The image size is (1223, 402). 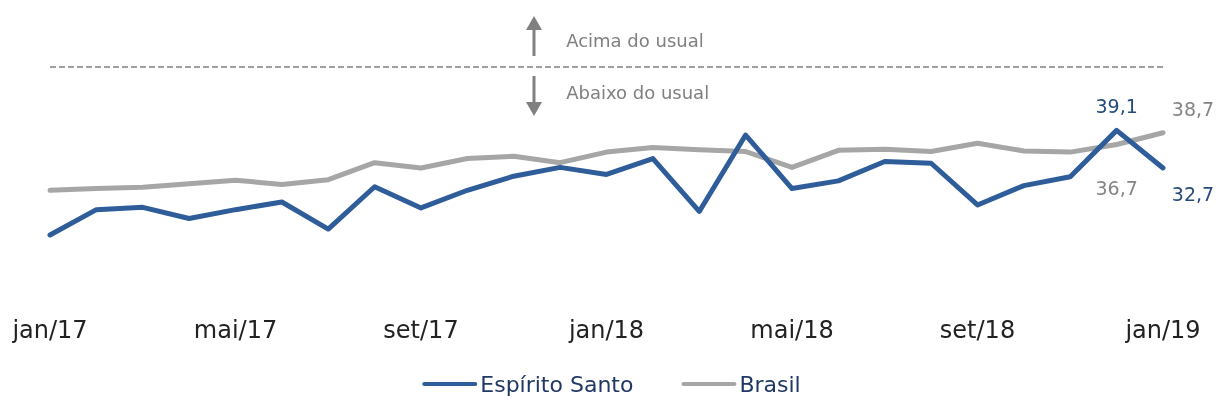 What do you see at coordinates (1116, 188) in the screenshot?
I see `data-label: 36,7` at bounding box center [1116, 188].